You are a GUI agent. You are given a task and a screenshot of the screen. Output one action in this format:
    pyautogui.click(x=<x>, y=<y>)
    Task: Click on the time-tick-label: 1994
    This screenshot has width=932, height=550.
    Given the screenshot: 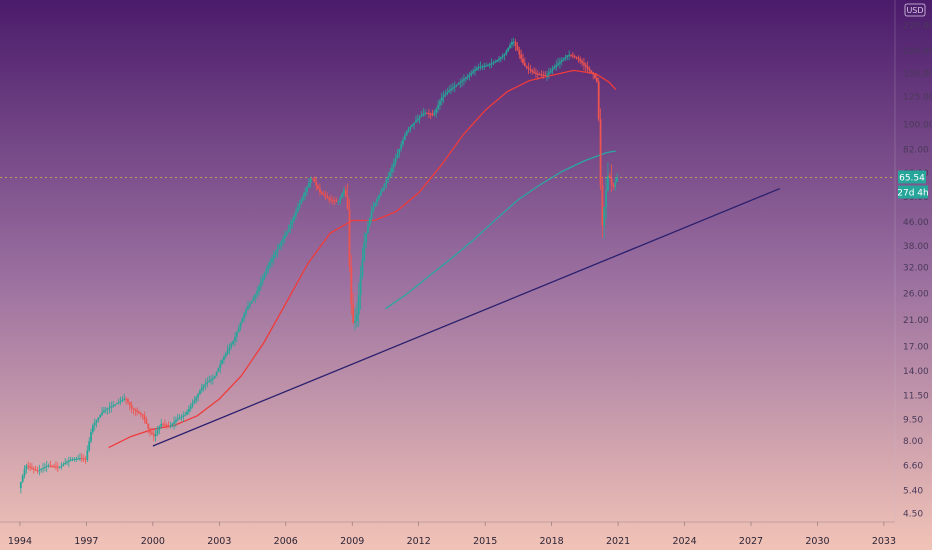 What is the action you would take?
    pyautogui.click(x=20, y=541)
    